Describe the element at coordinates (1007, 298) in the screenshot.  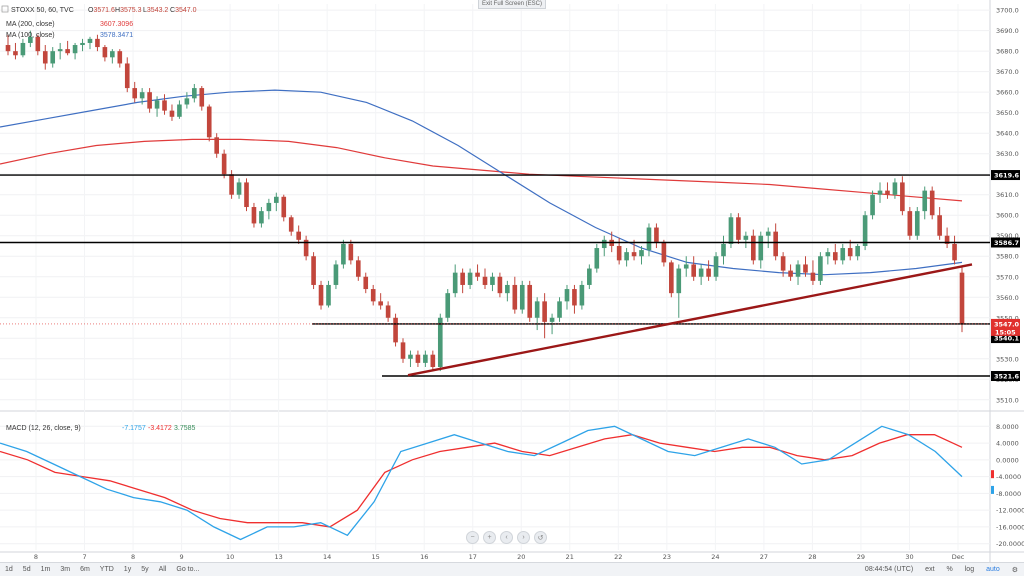
I see `price-tick-label: 3560.0` at that location.